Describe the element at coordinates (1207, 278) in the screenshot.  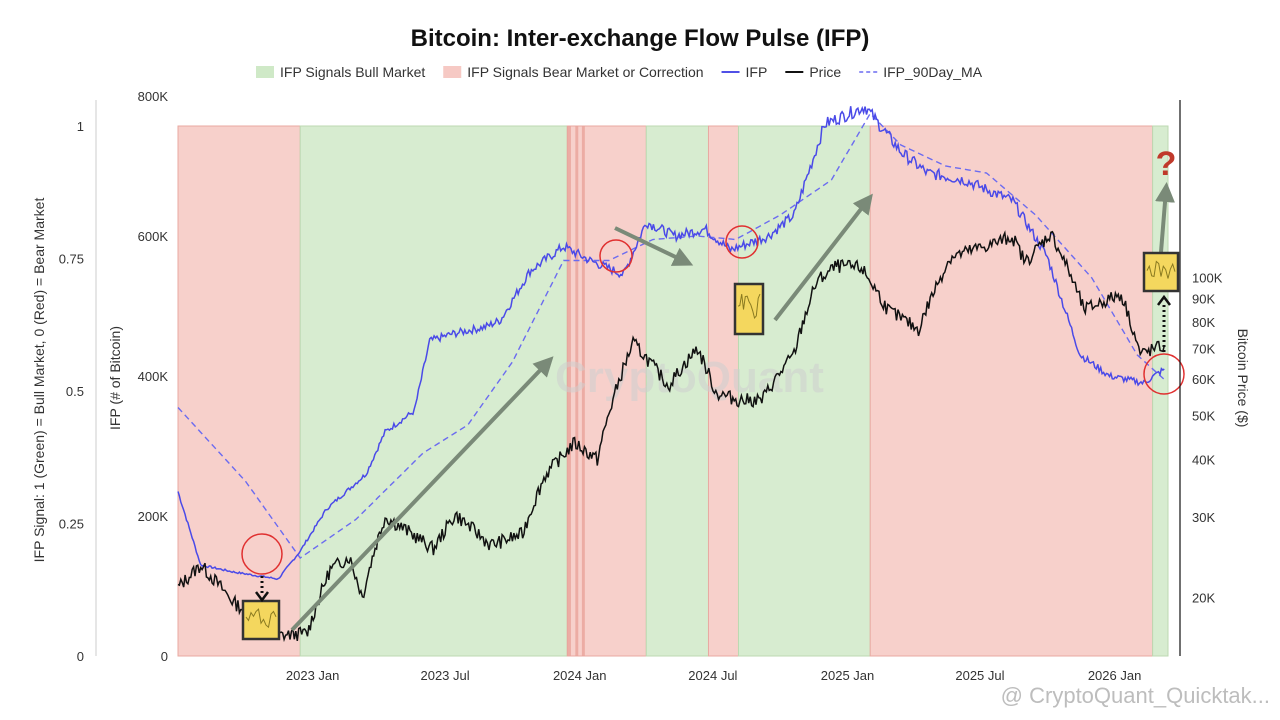
I see `price-axis-tick: 100K` at that location.